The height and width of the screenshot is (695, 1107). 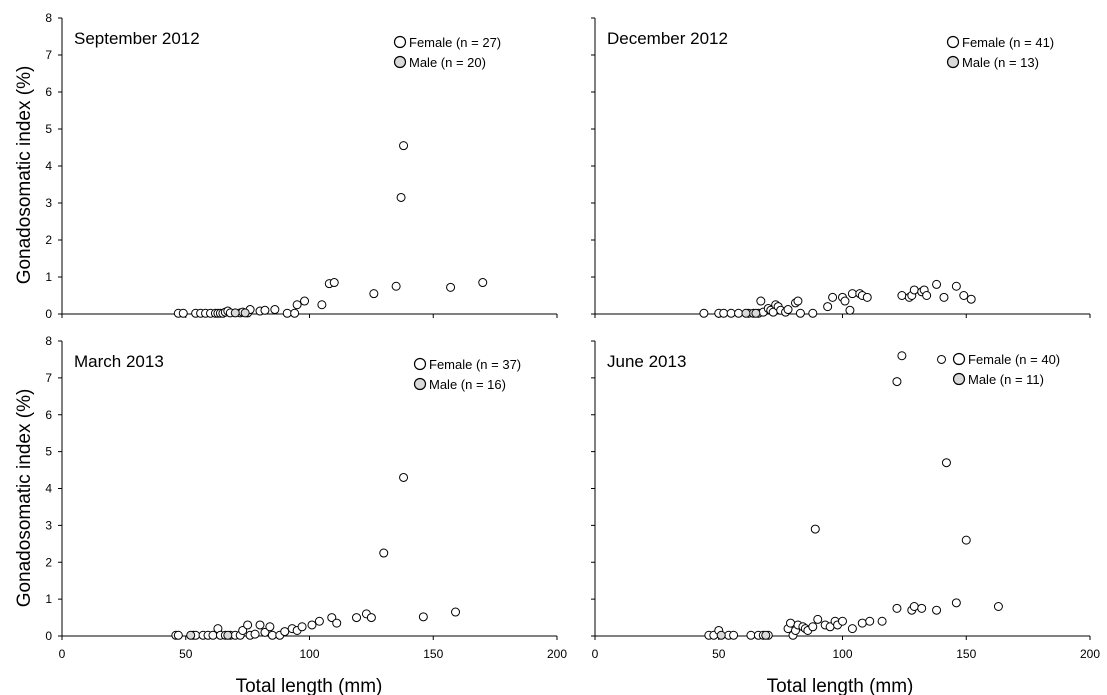 What do you see at coordinates (48, 203) in the screenshot?
I see `y-tick-label: 3` at bounding box center [48, 203].